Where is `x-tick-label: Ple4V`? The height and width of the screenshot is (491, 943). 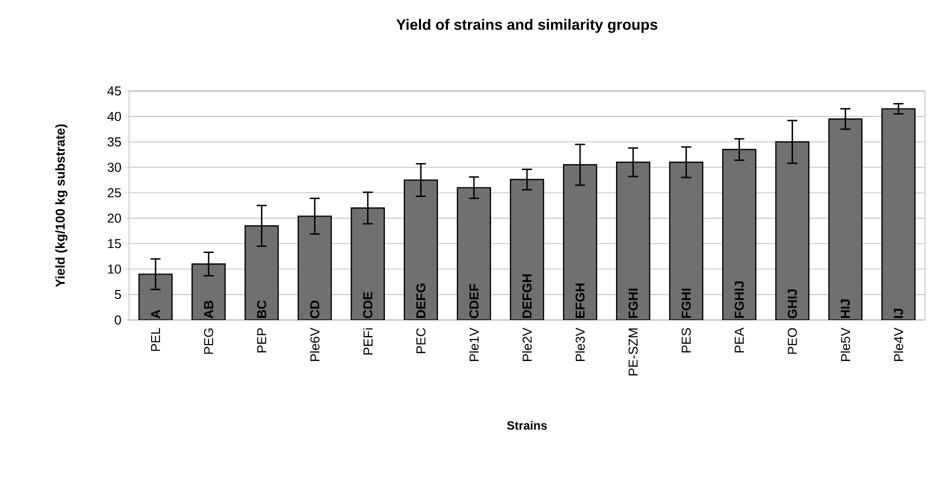 x-tick-label: Ple4V is located at coordinates (899, 345).